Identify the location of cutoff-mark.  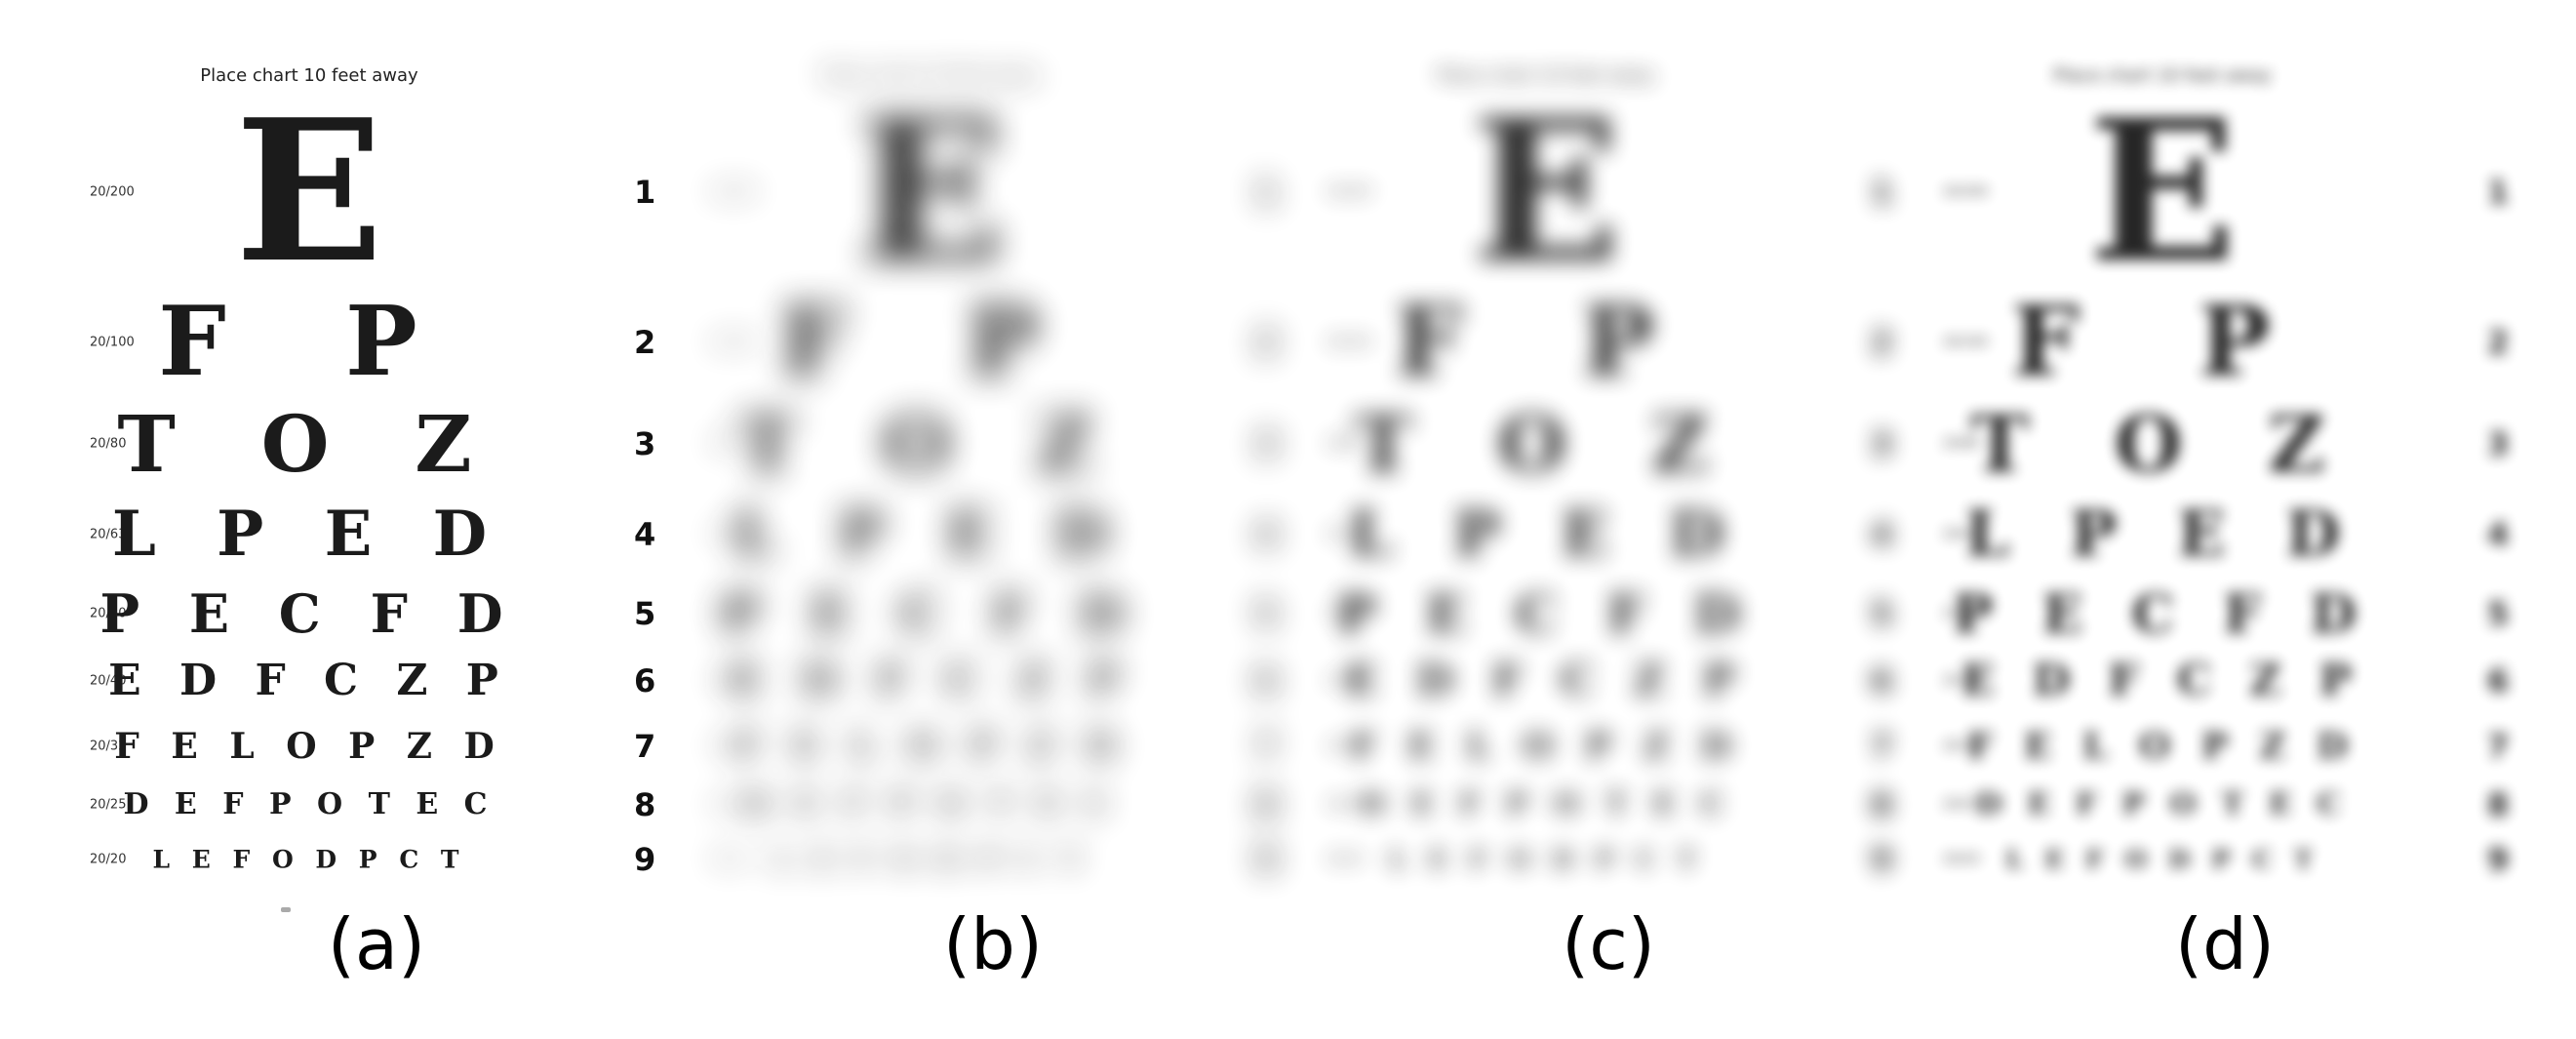
(286, 909).